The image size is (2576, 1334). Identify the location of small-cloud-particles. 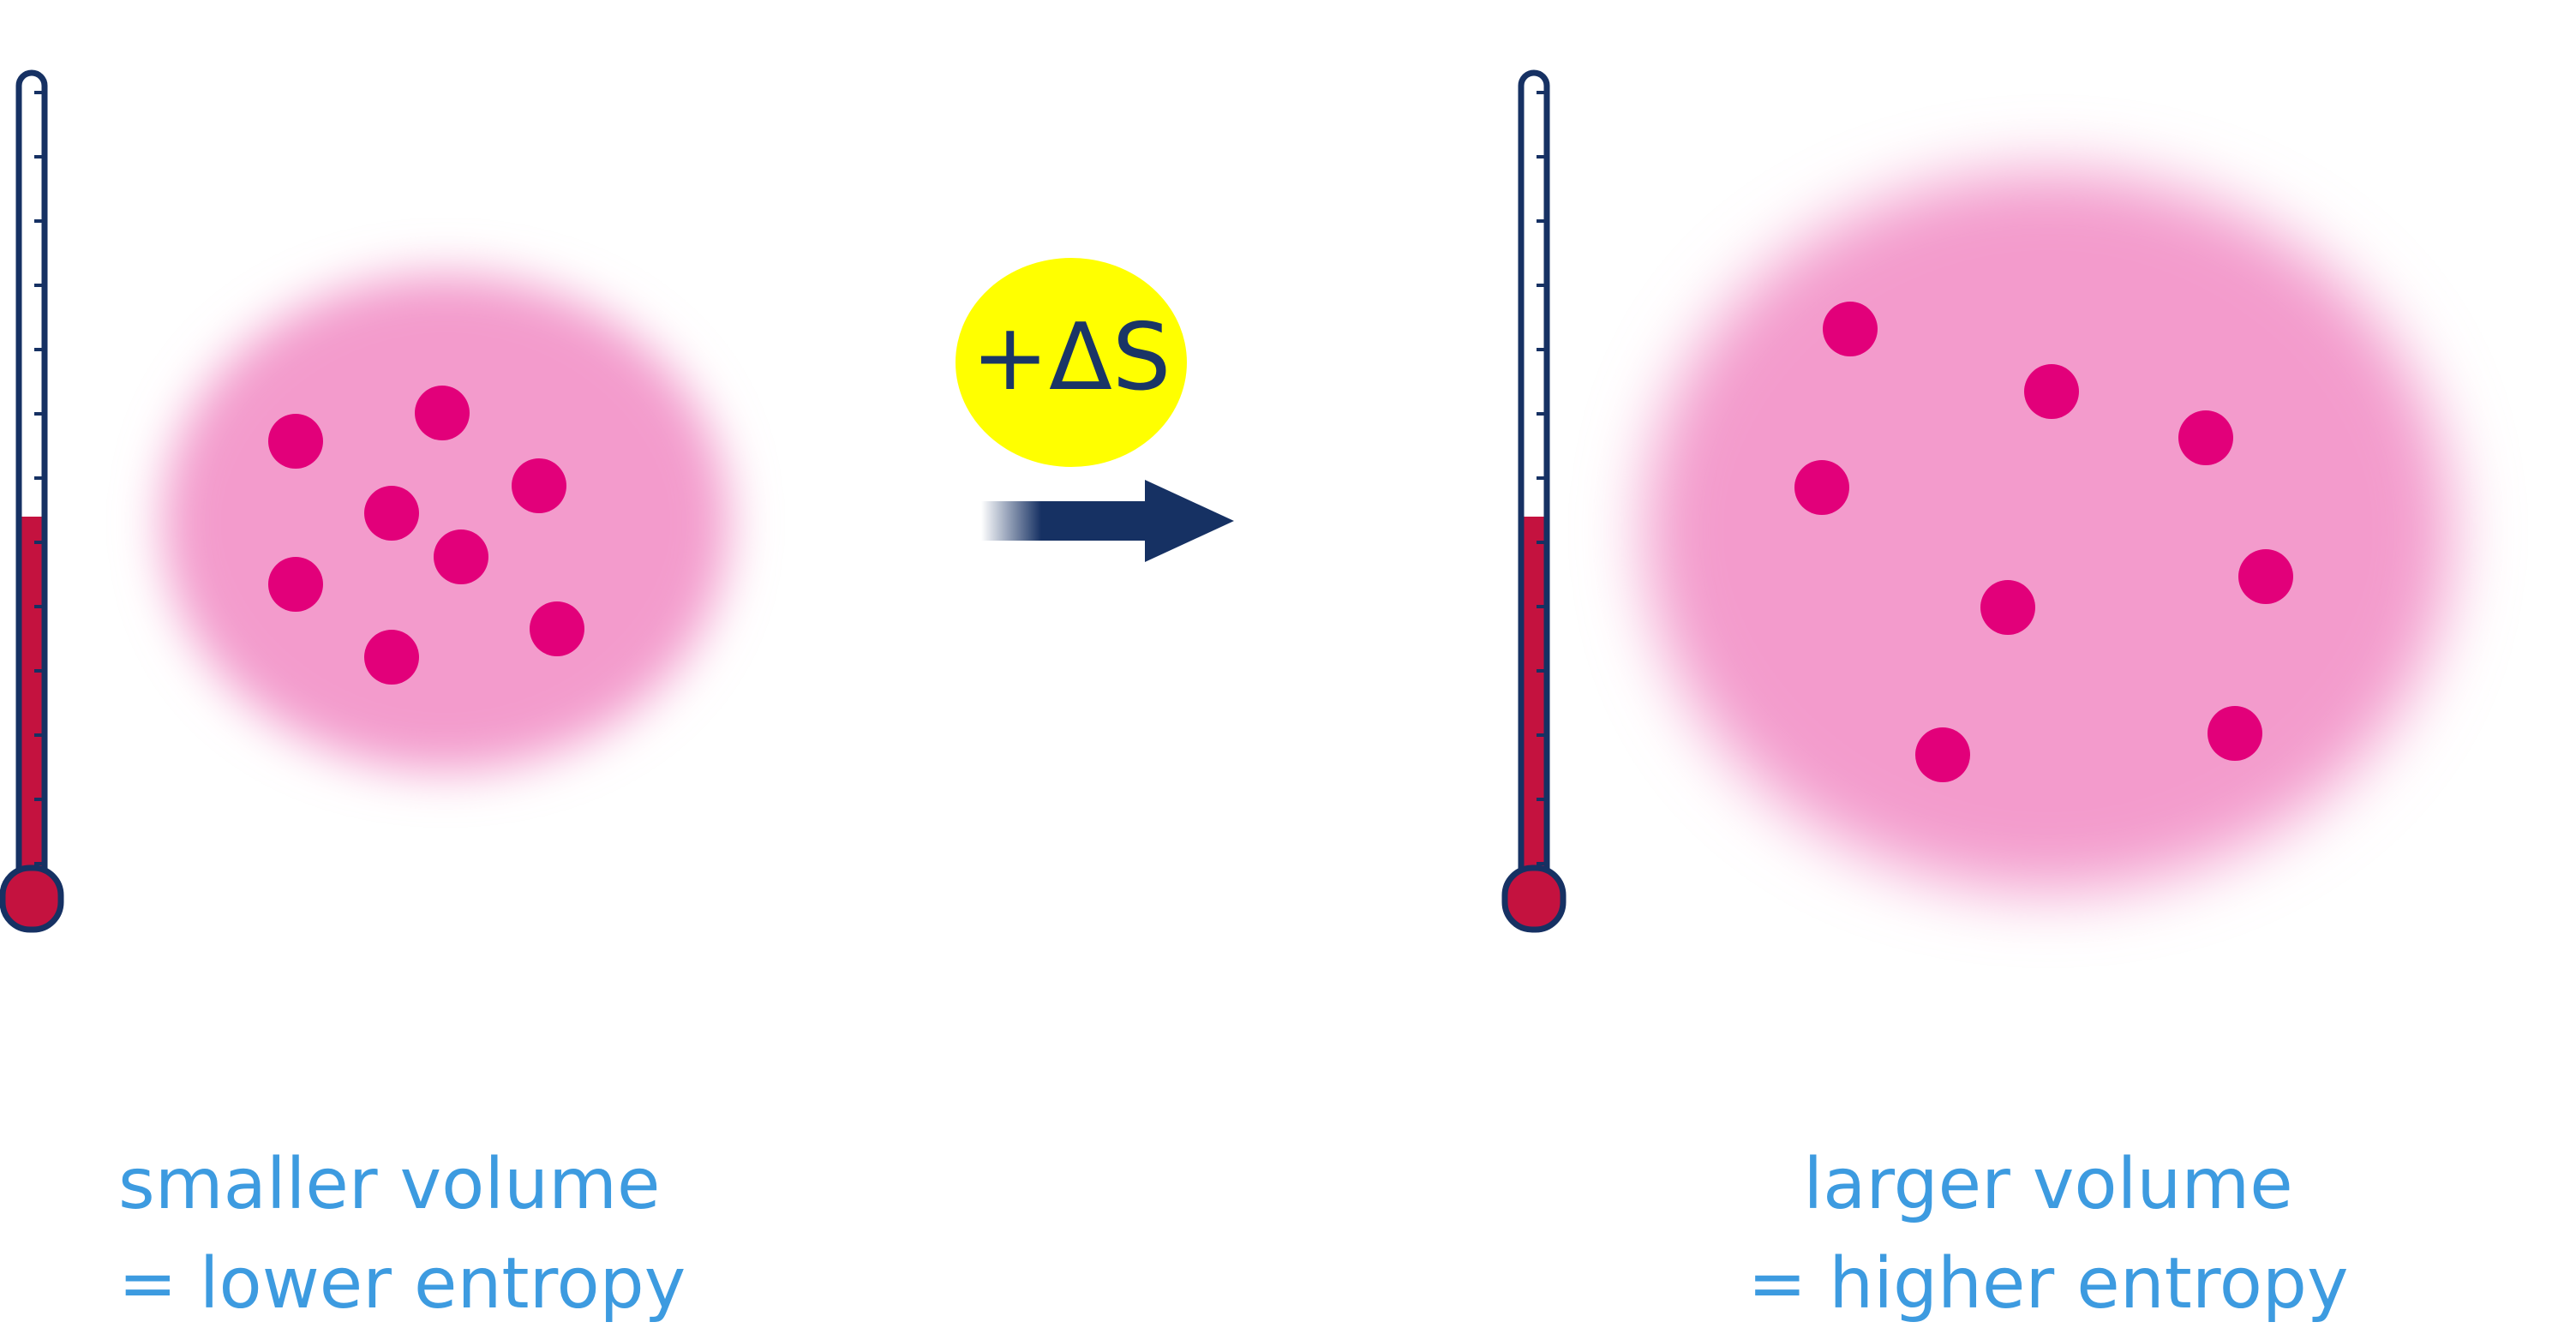
(426, 535).